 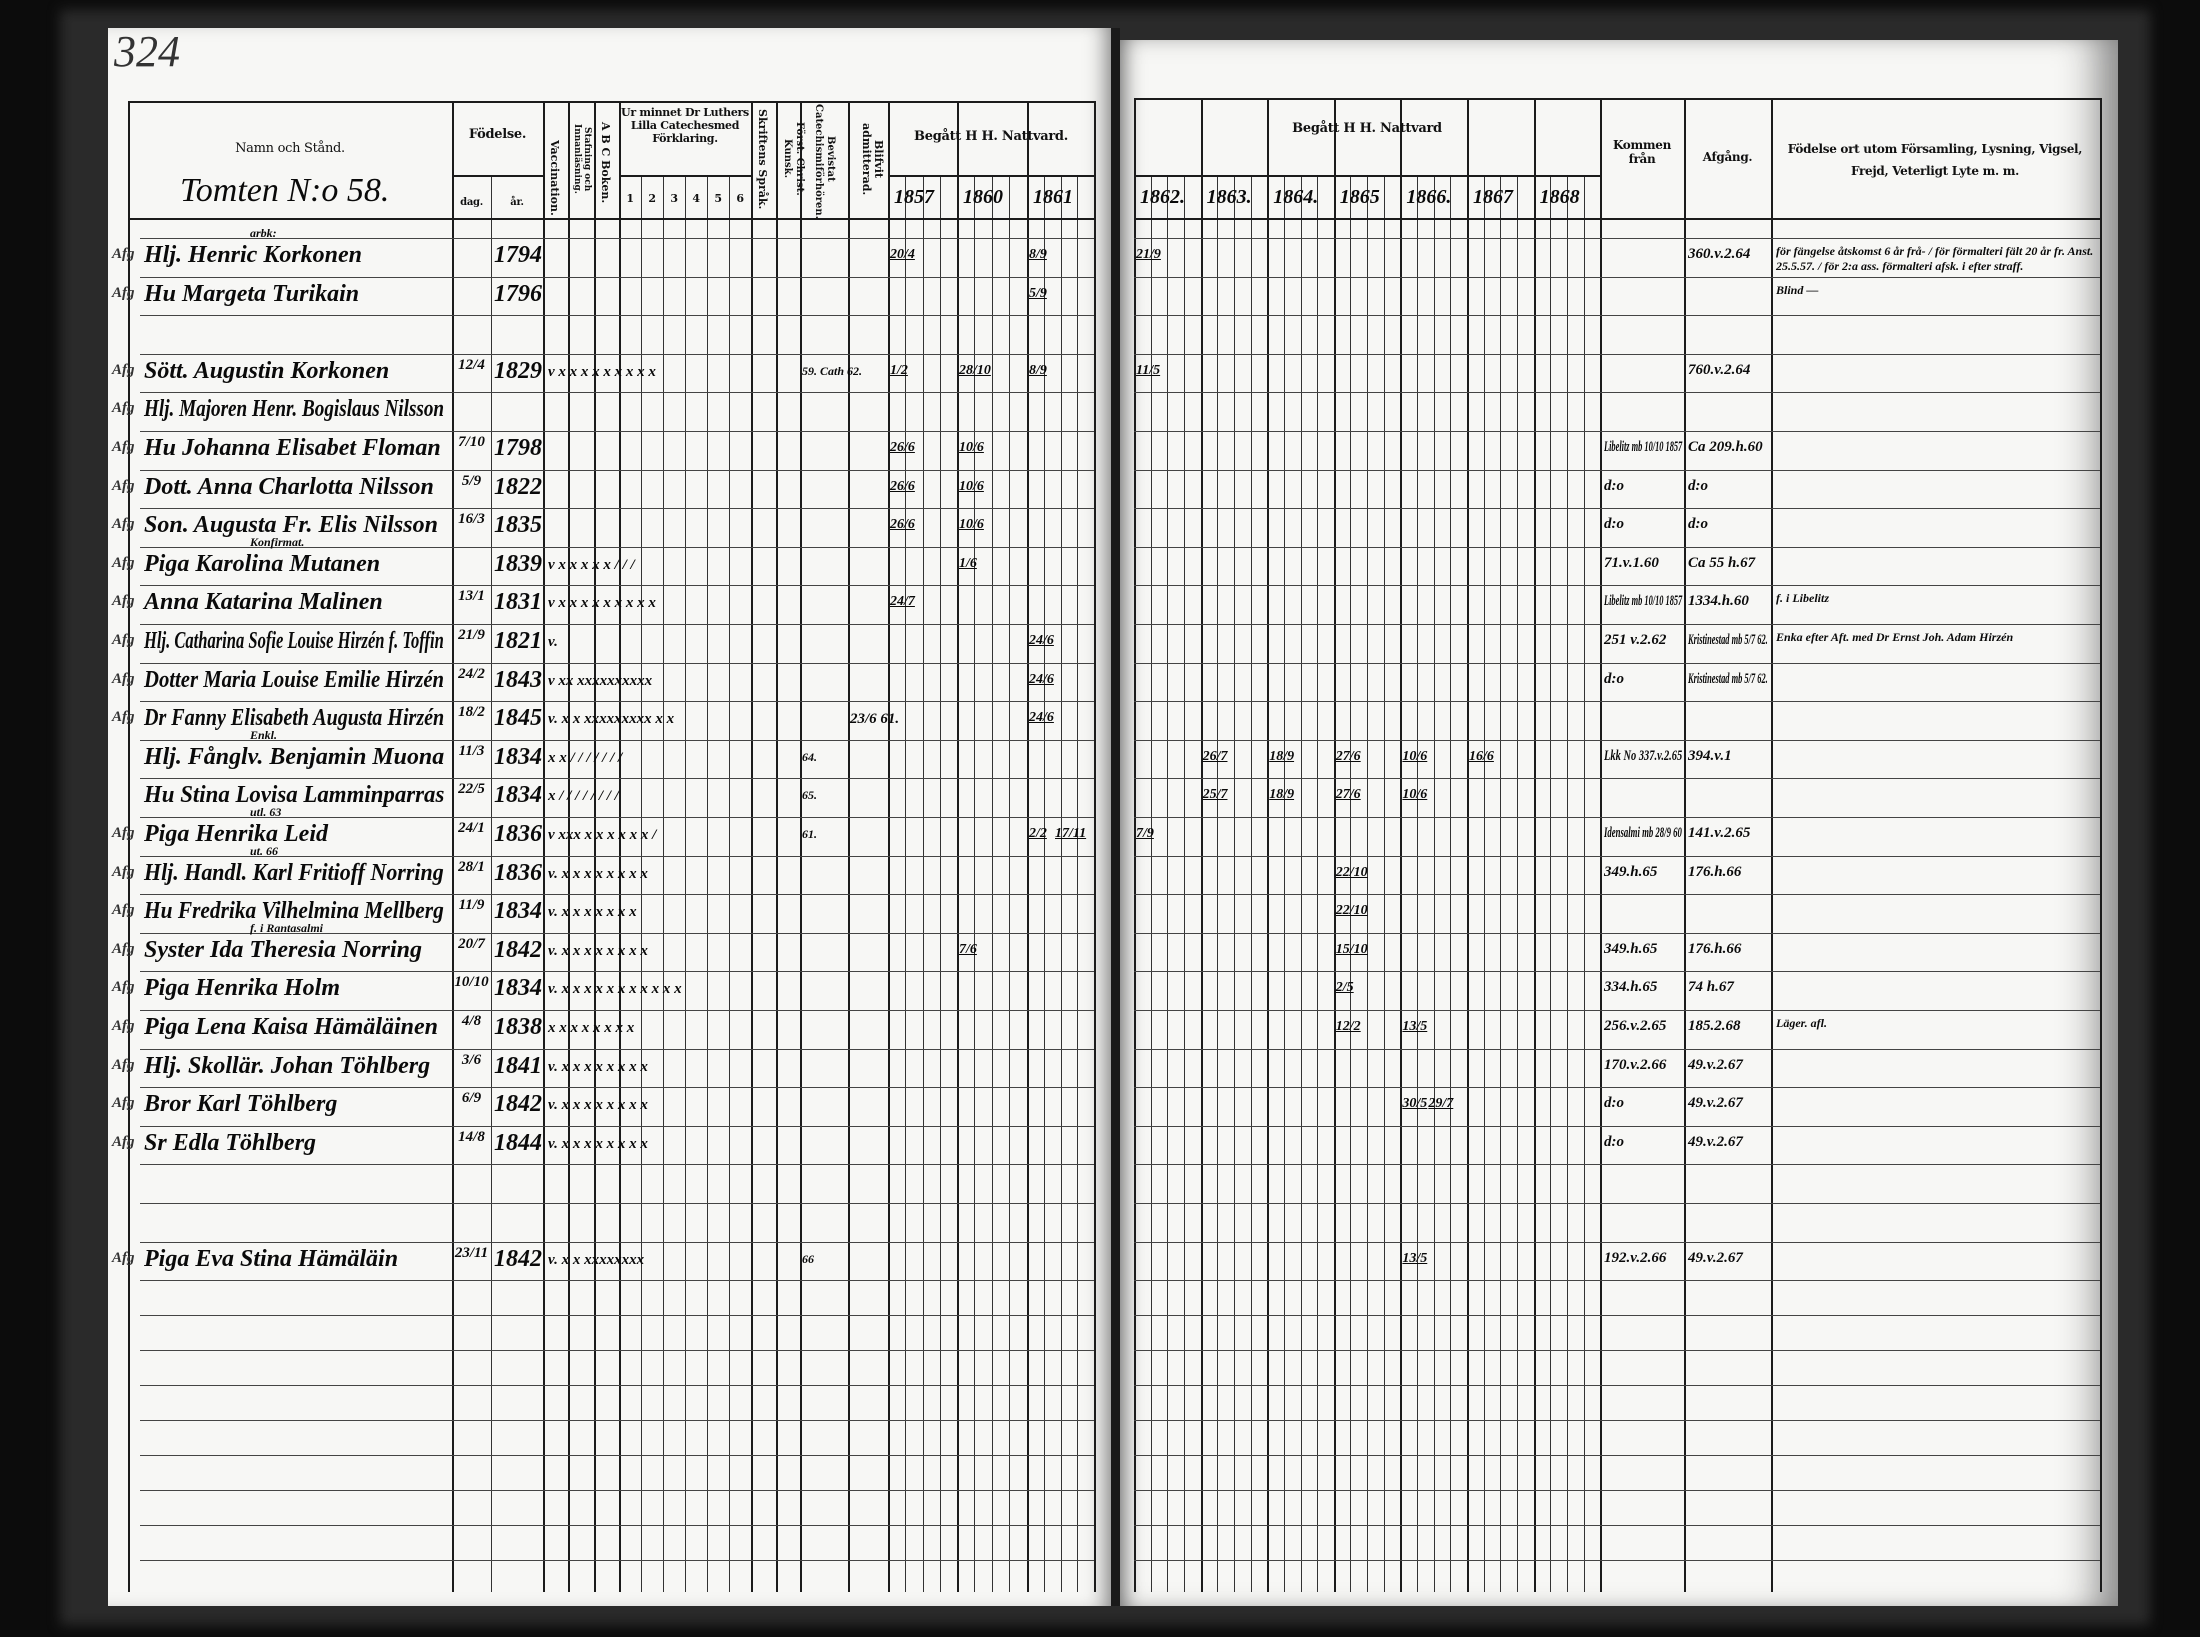 What do you see at coordinates (1041, 640) in the screenshot?
I see `communion-date: 24/6` at bounding box center [1041, 640].